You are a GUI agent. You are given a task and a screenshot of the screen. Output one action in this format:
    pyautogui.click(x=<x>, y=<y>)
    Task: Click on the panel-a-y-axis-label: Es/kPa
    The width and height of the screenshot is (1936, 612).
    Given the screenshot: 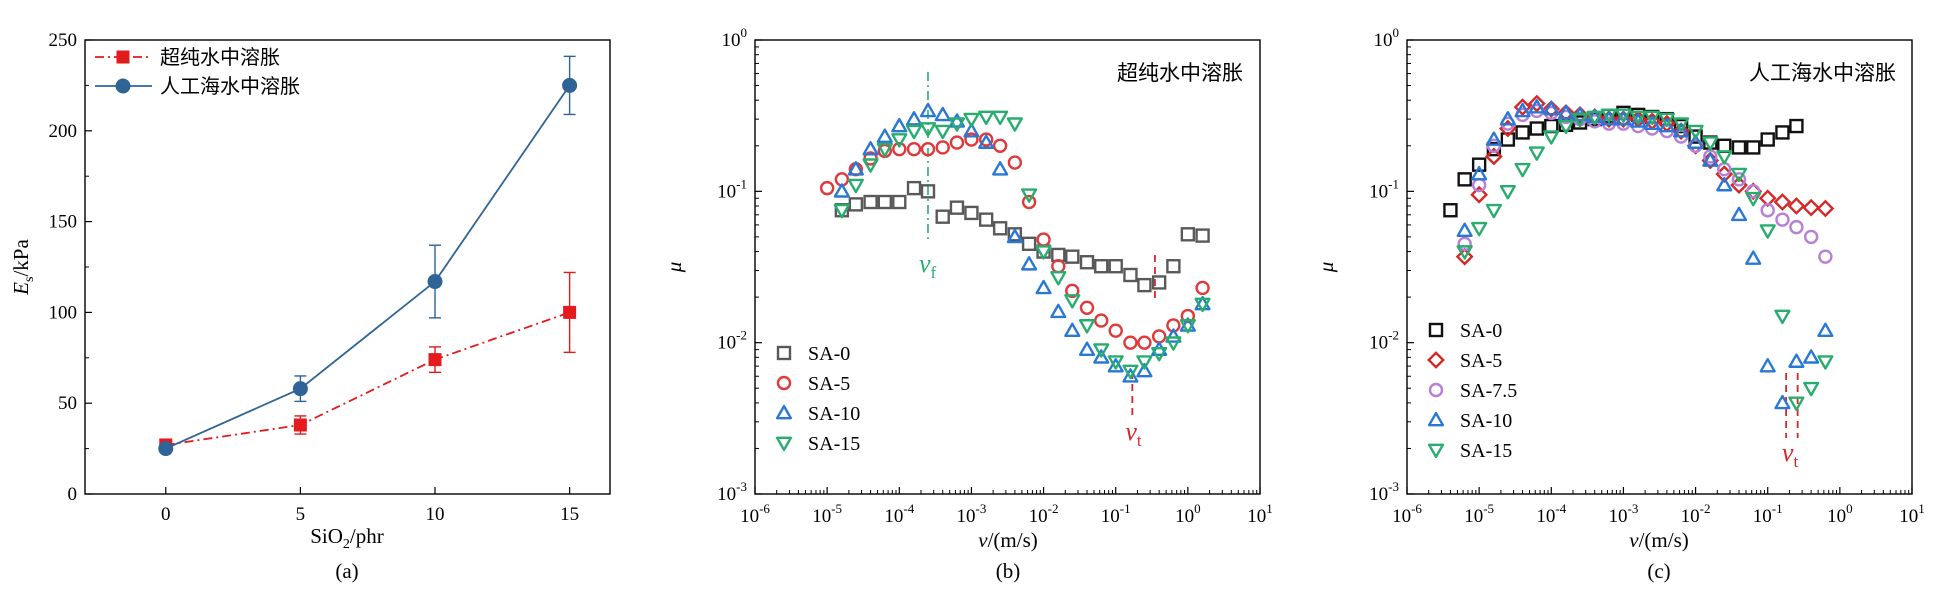 What is the action you would take?
    pyautogui.click(x=23, y=267)
    